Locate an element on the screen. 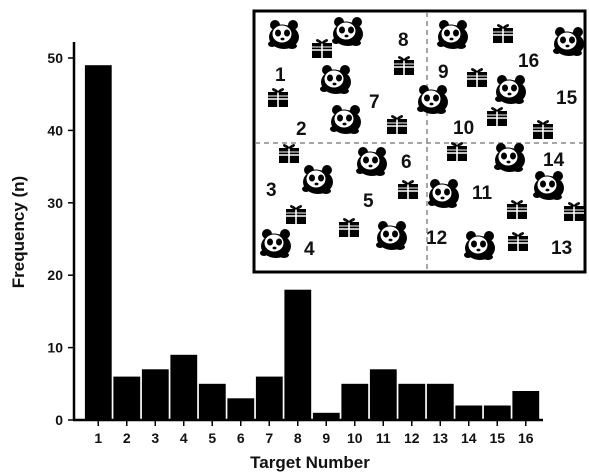 The image size is (589, 475). y-axis-ticks: 0 10 20 30 40 50 is located at coordinates (60, 239).